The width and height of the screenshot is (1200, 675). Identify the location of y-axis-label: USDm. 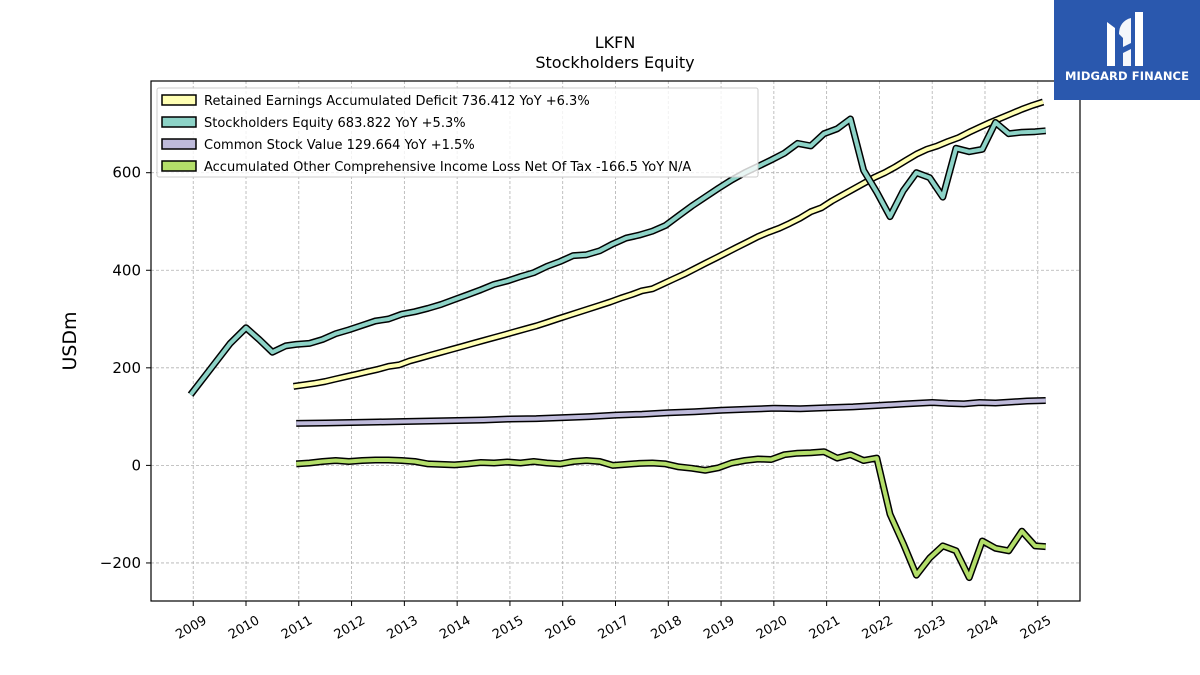
(70, 340).